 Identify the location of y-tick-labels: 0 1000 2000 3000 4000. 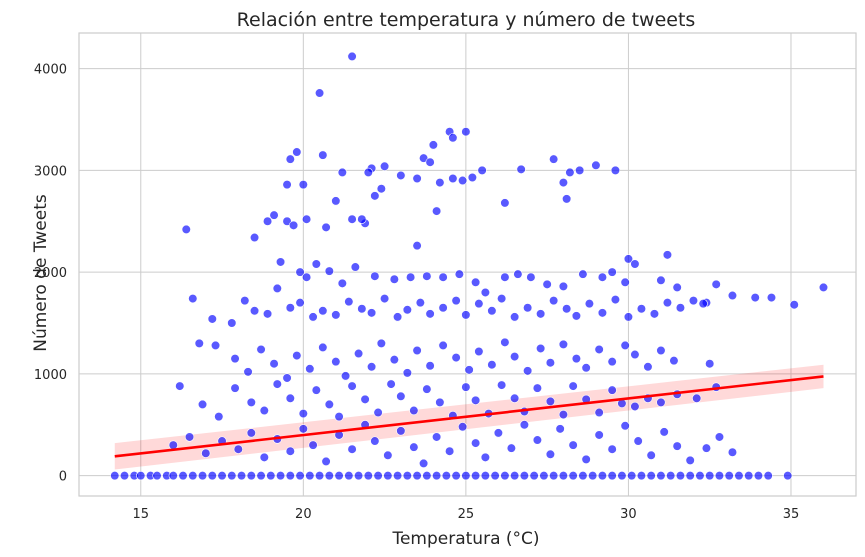
(50, 274).